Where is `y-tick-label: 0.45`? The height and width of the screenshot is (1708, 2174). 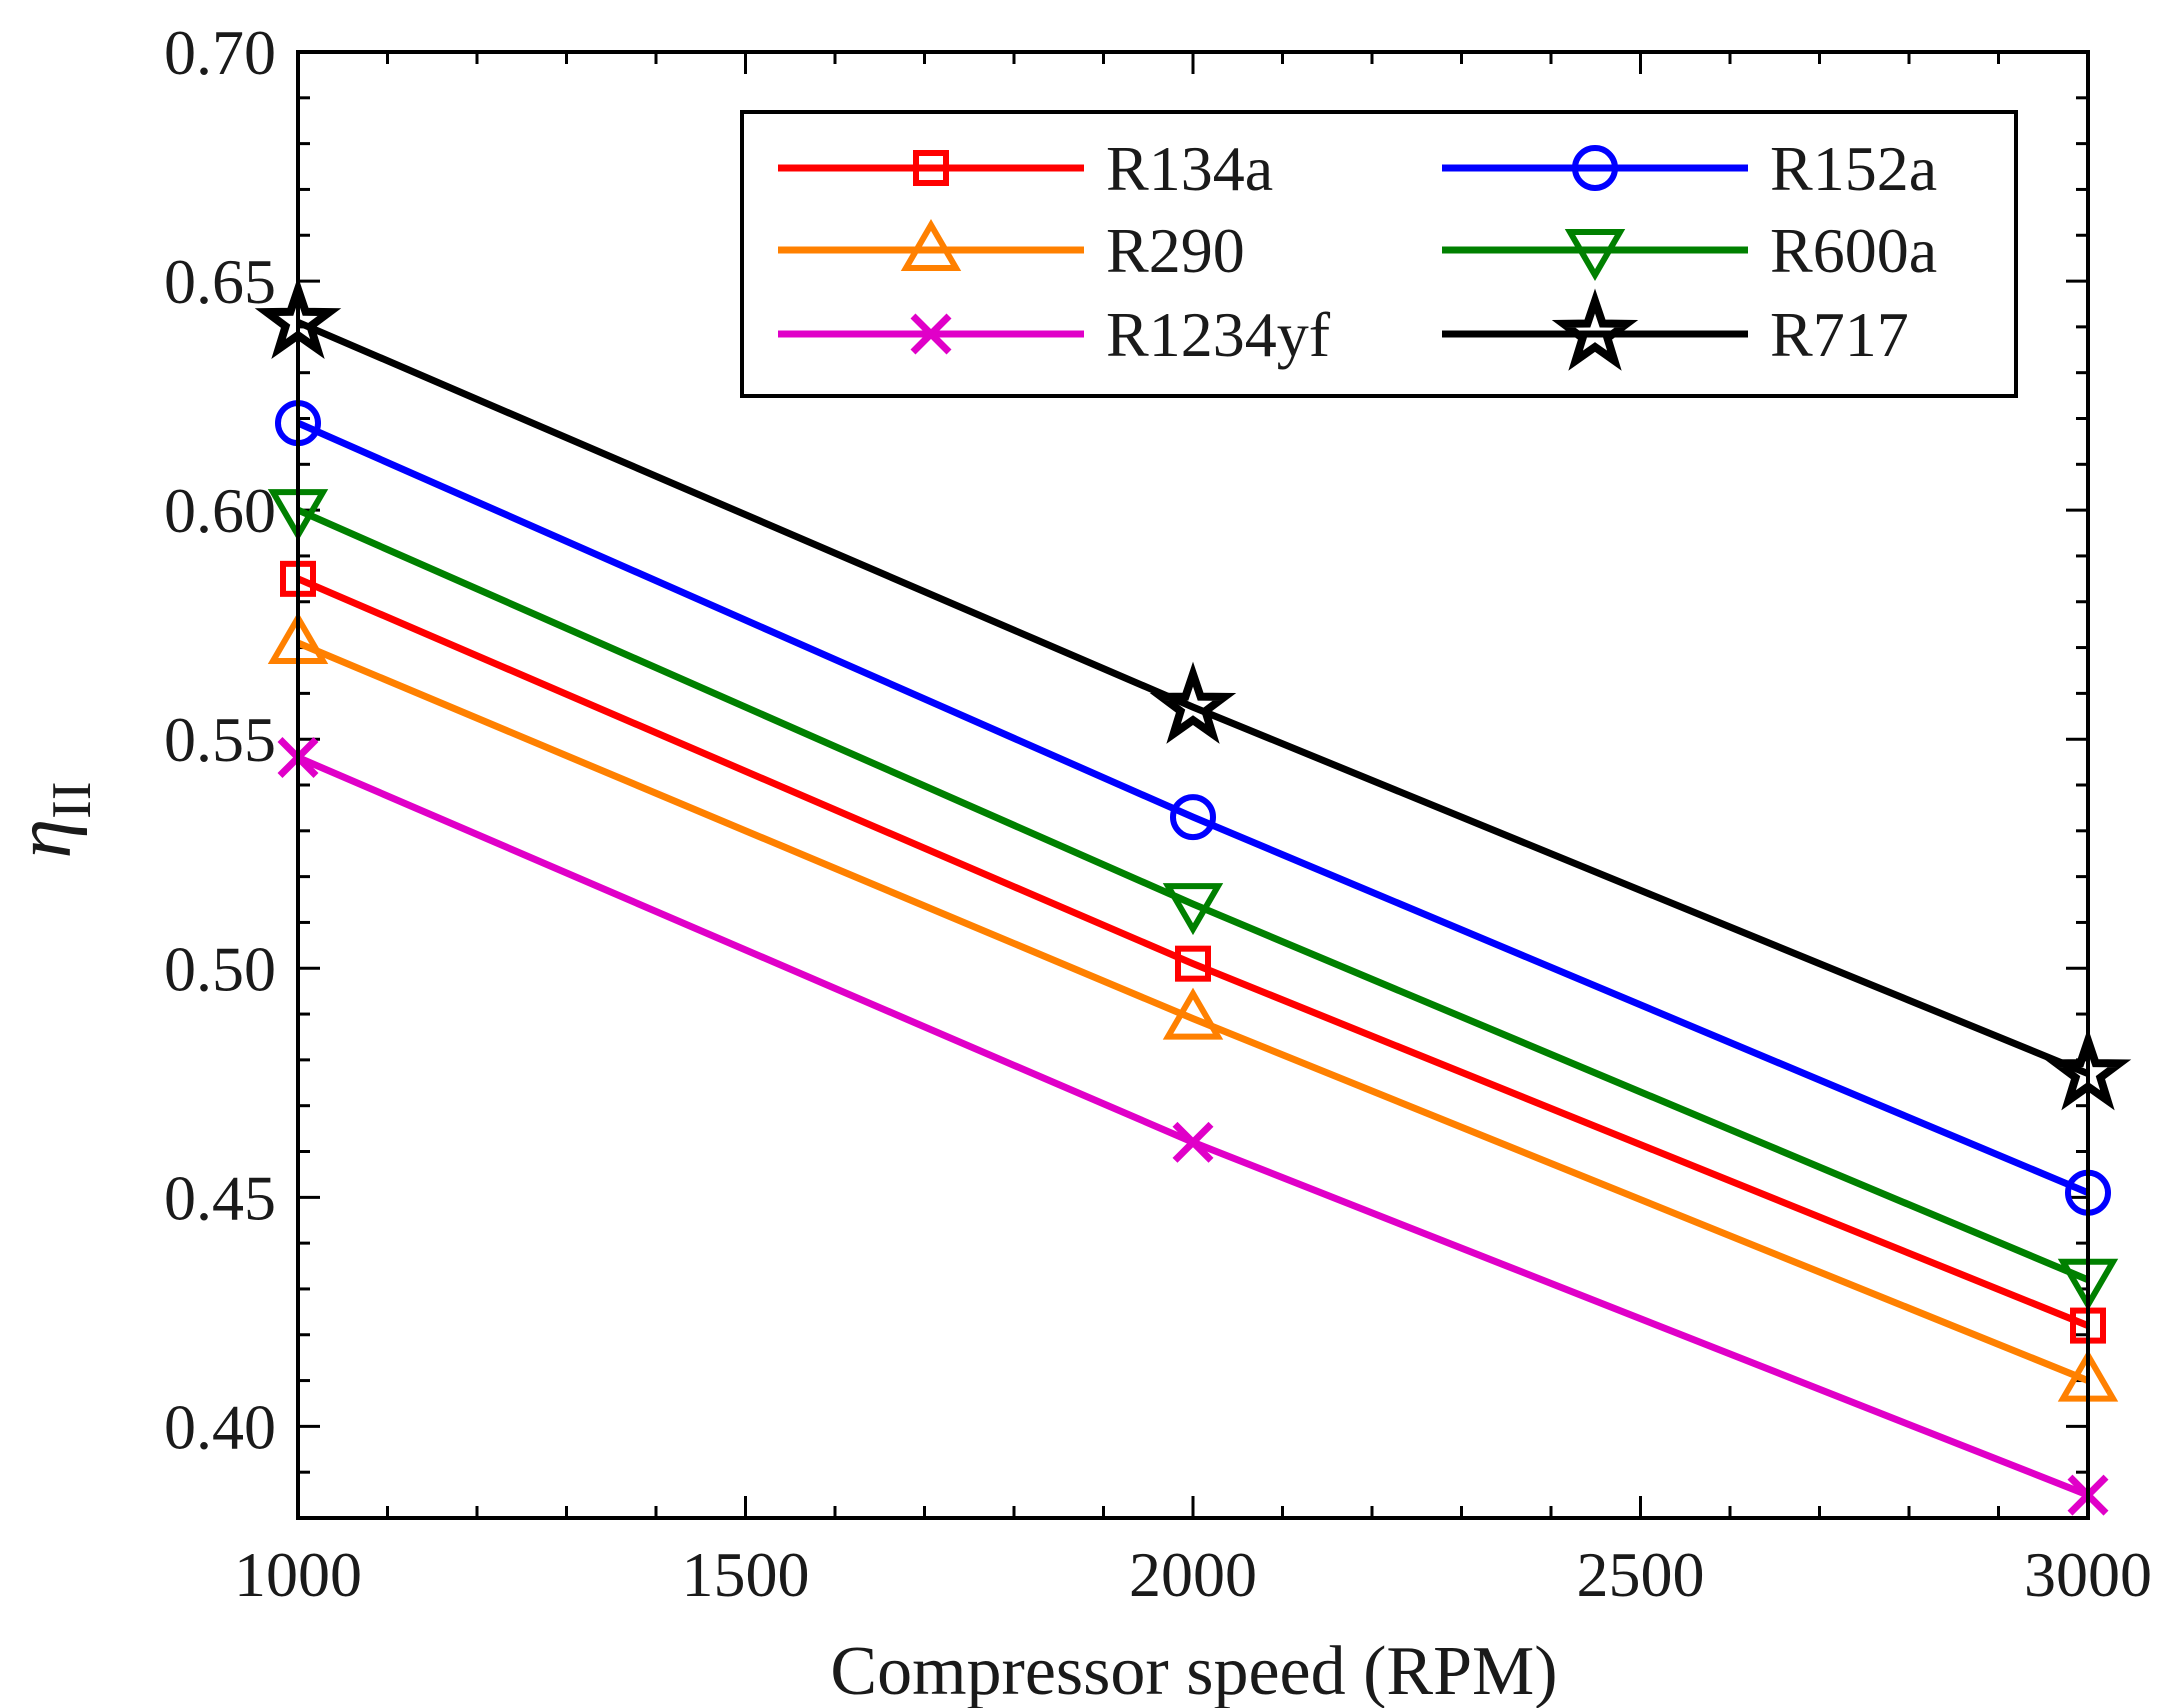
y-tick-label: 0.45 is located at coordinates (220, 1197).